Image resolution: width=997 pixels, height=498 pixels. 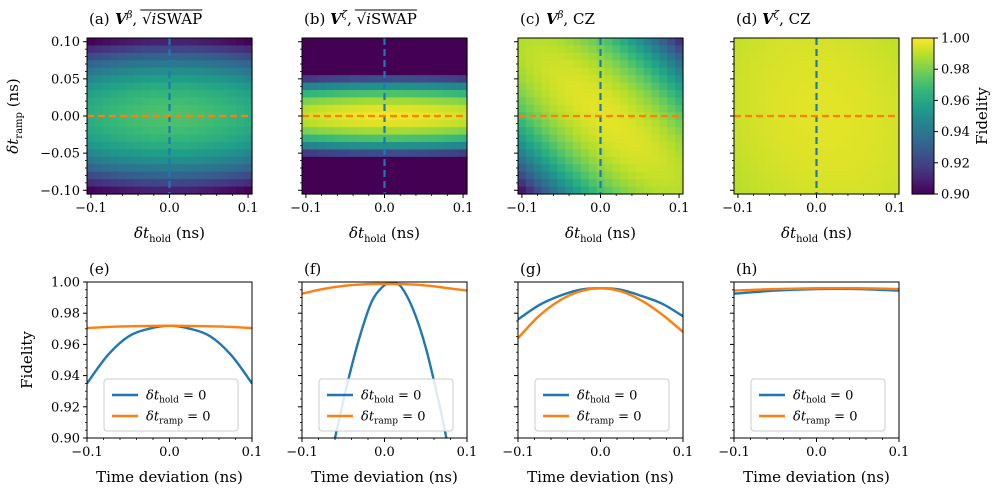 I want to click on x-tick-label: −0.1, so click(x=87, y=452).